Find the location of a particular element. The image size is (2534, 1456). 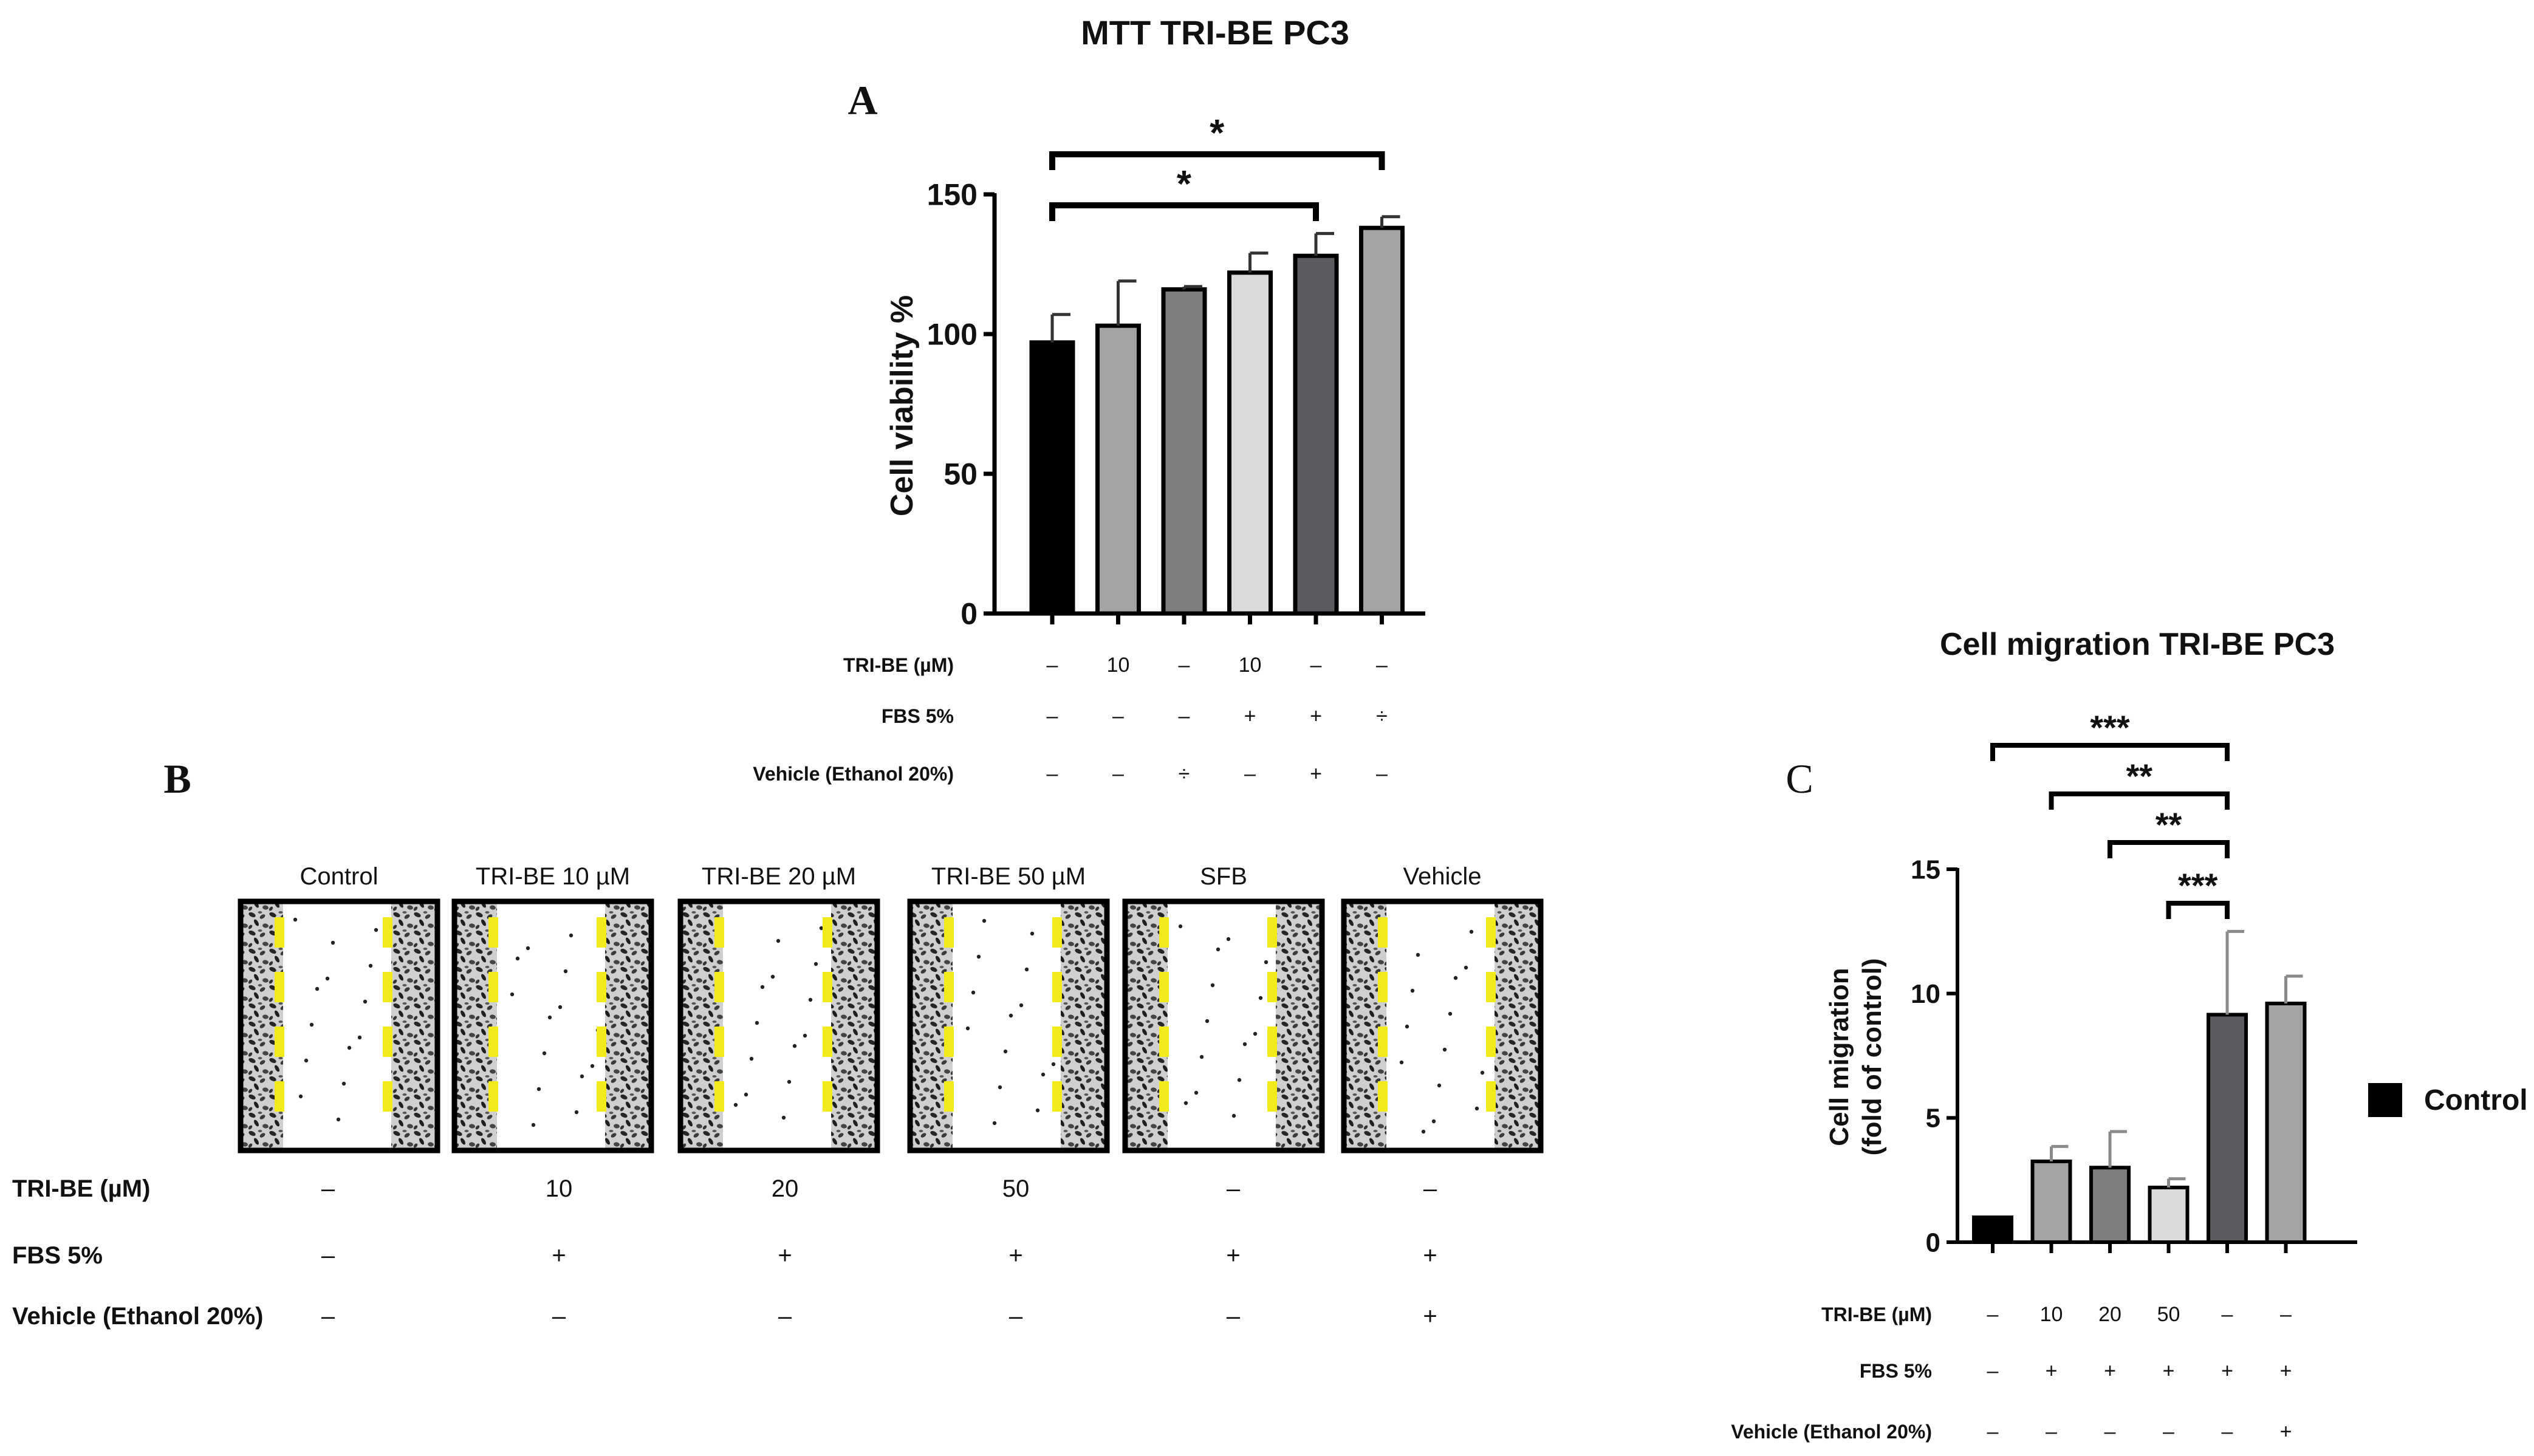

legend-label-control: Control is located at coordinates (2476, 1100).